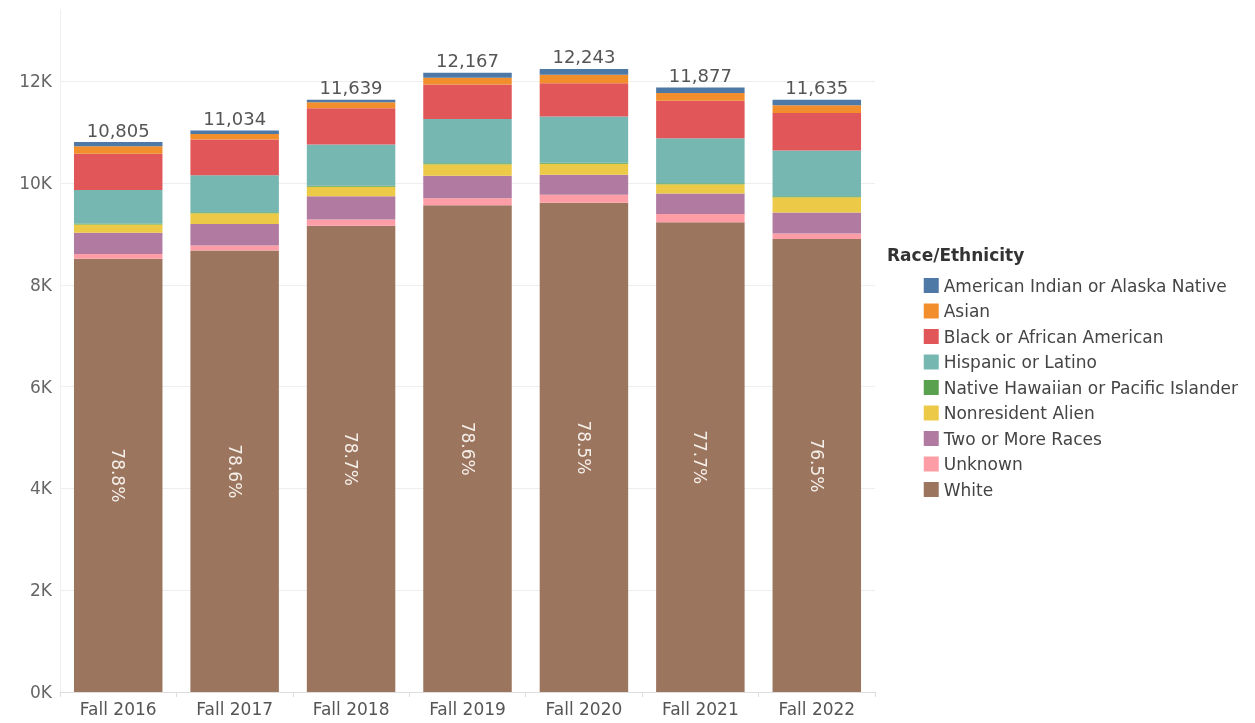 The image size is (1255, 723). I want to click on legend-label: Two or More Races, so click(1022, 438).